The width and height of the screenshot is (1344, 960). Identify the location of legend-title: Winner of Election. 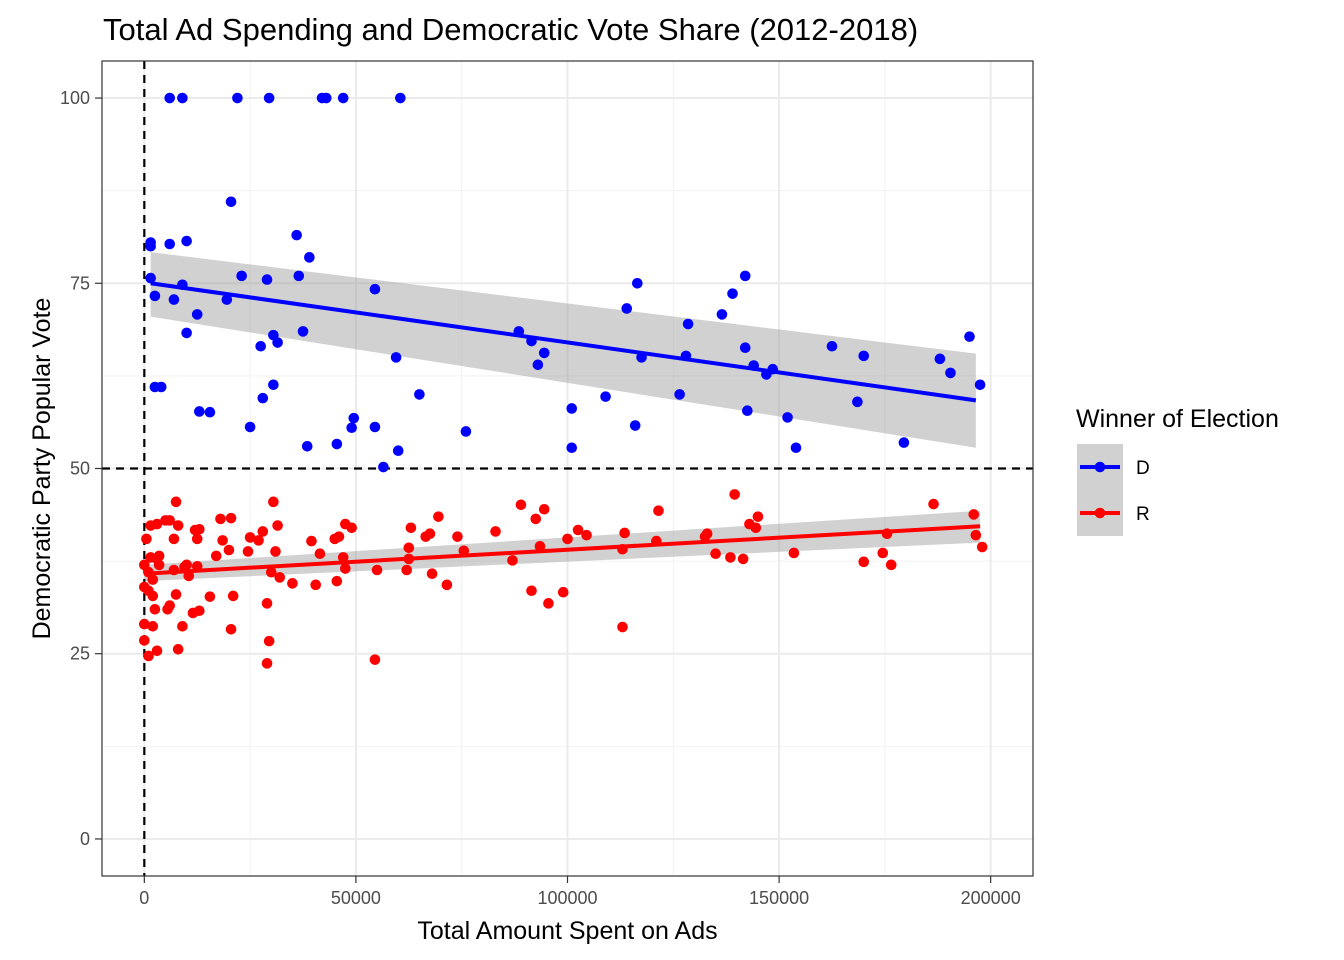
(1177, 419).